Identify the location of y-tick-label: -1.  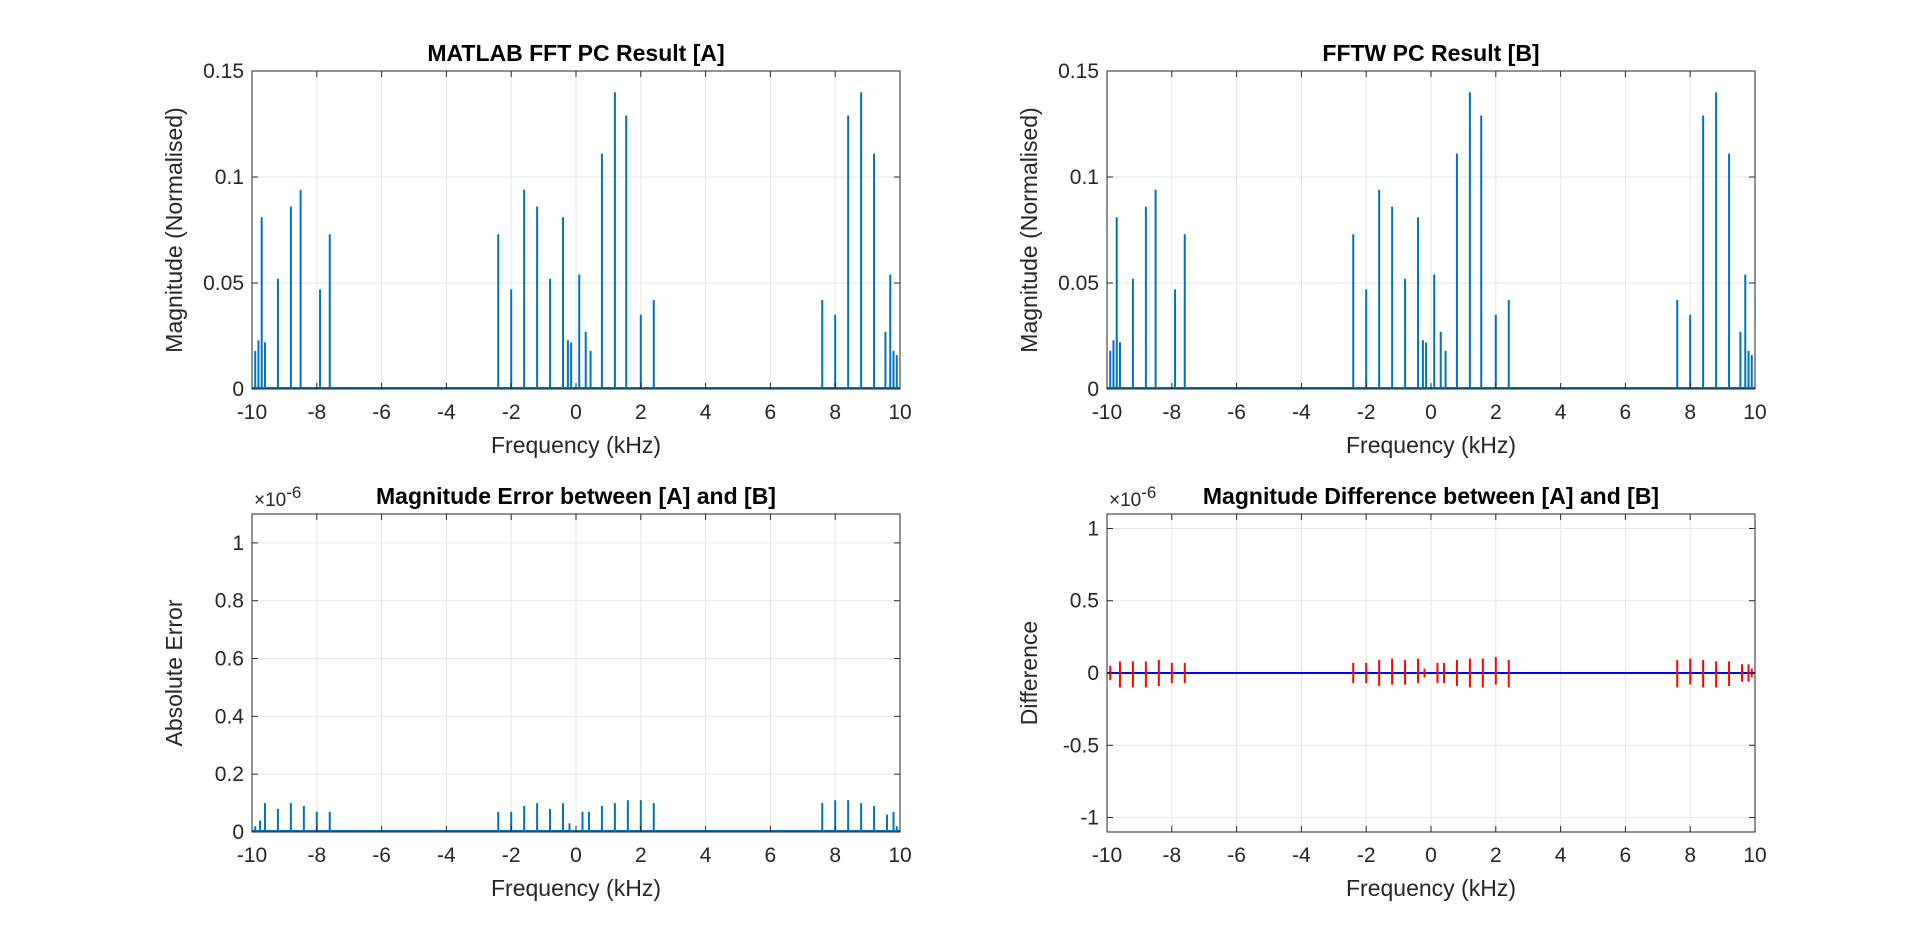
(1089, 818).